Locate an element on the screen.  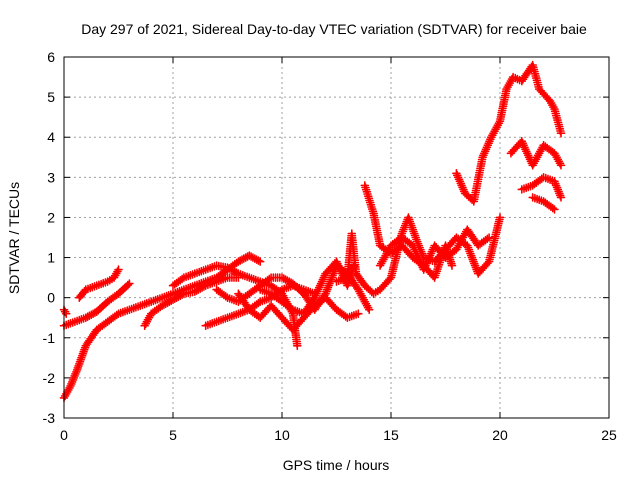
series-track-l is located at coordinates (408, 231).